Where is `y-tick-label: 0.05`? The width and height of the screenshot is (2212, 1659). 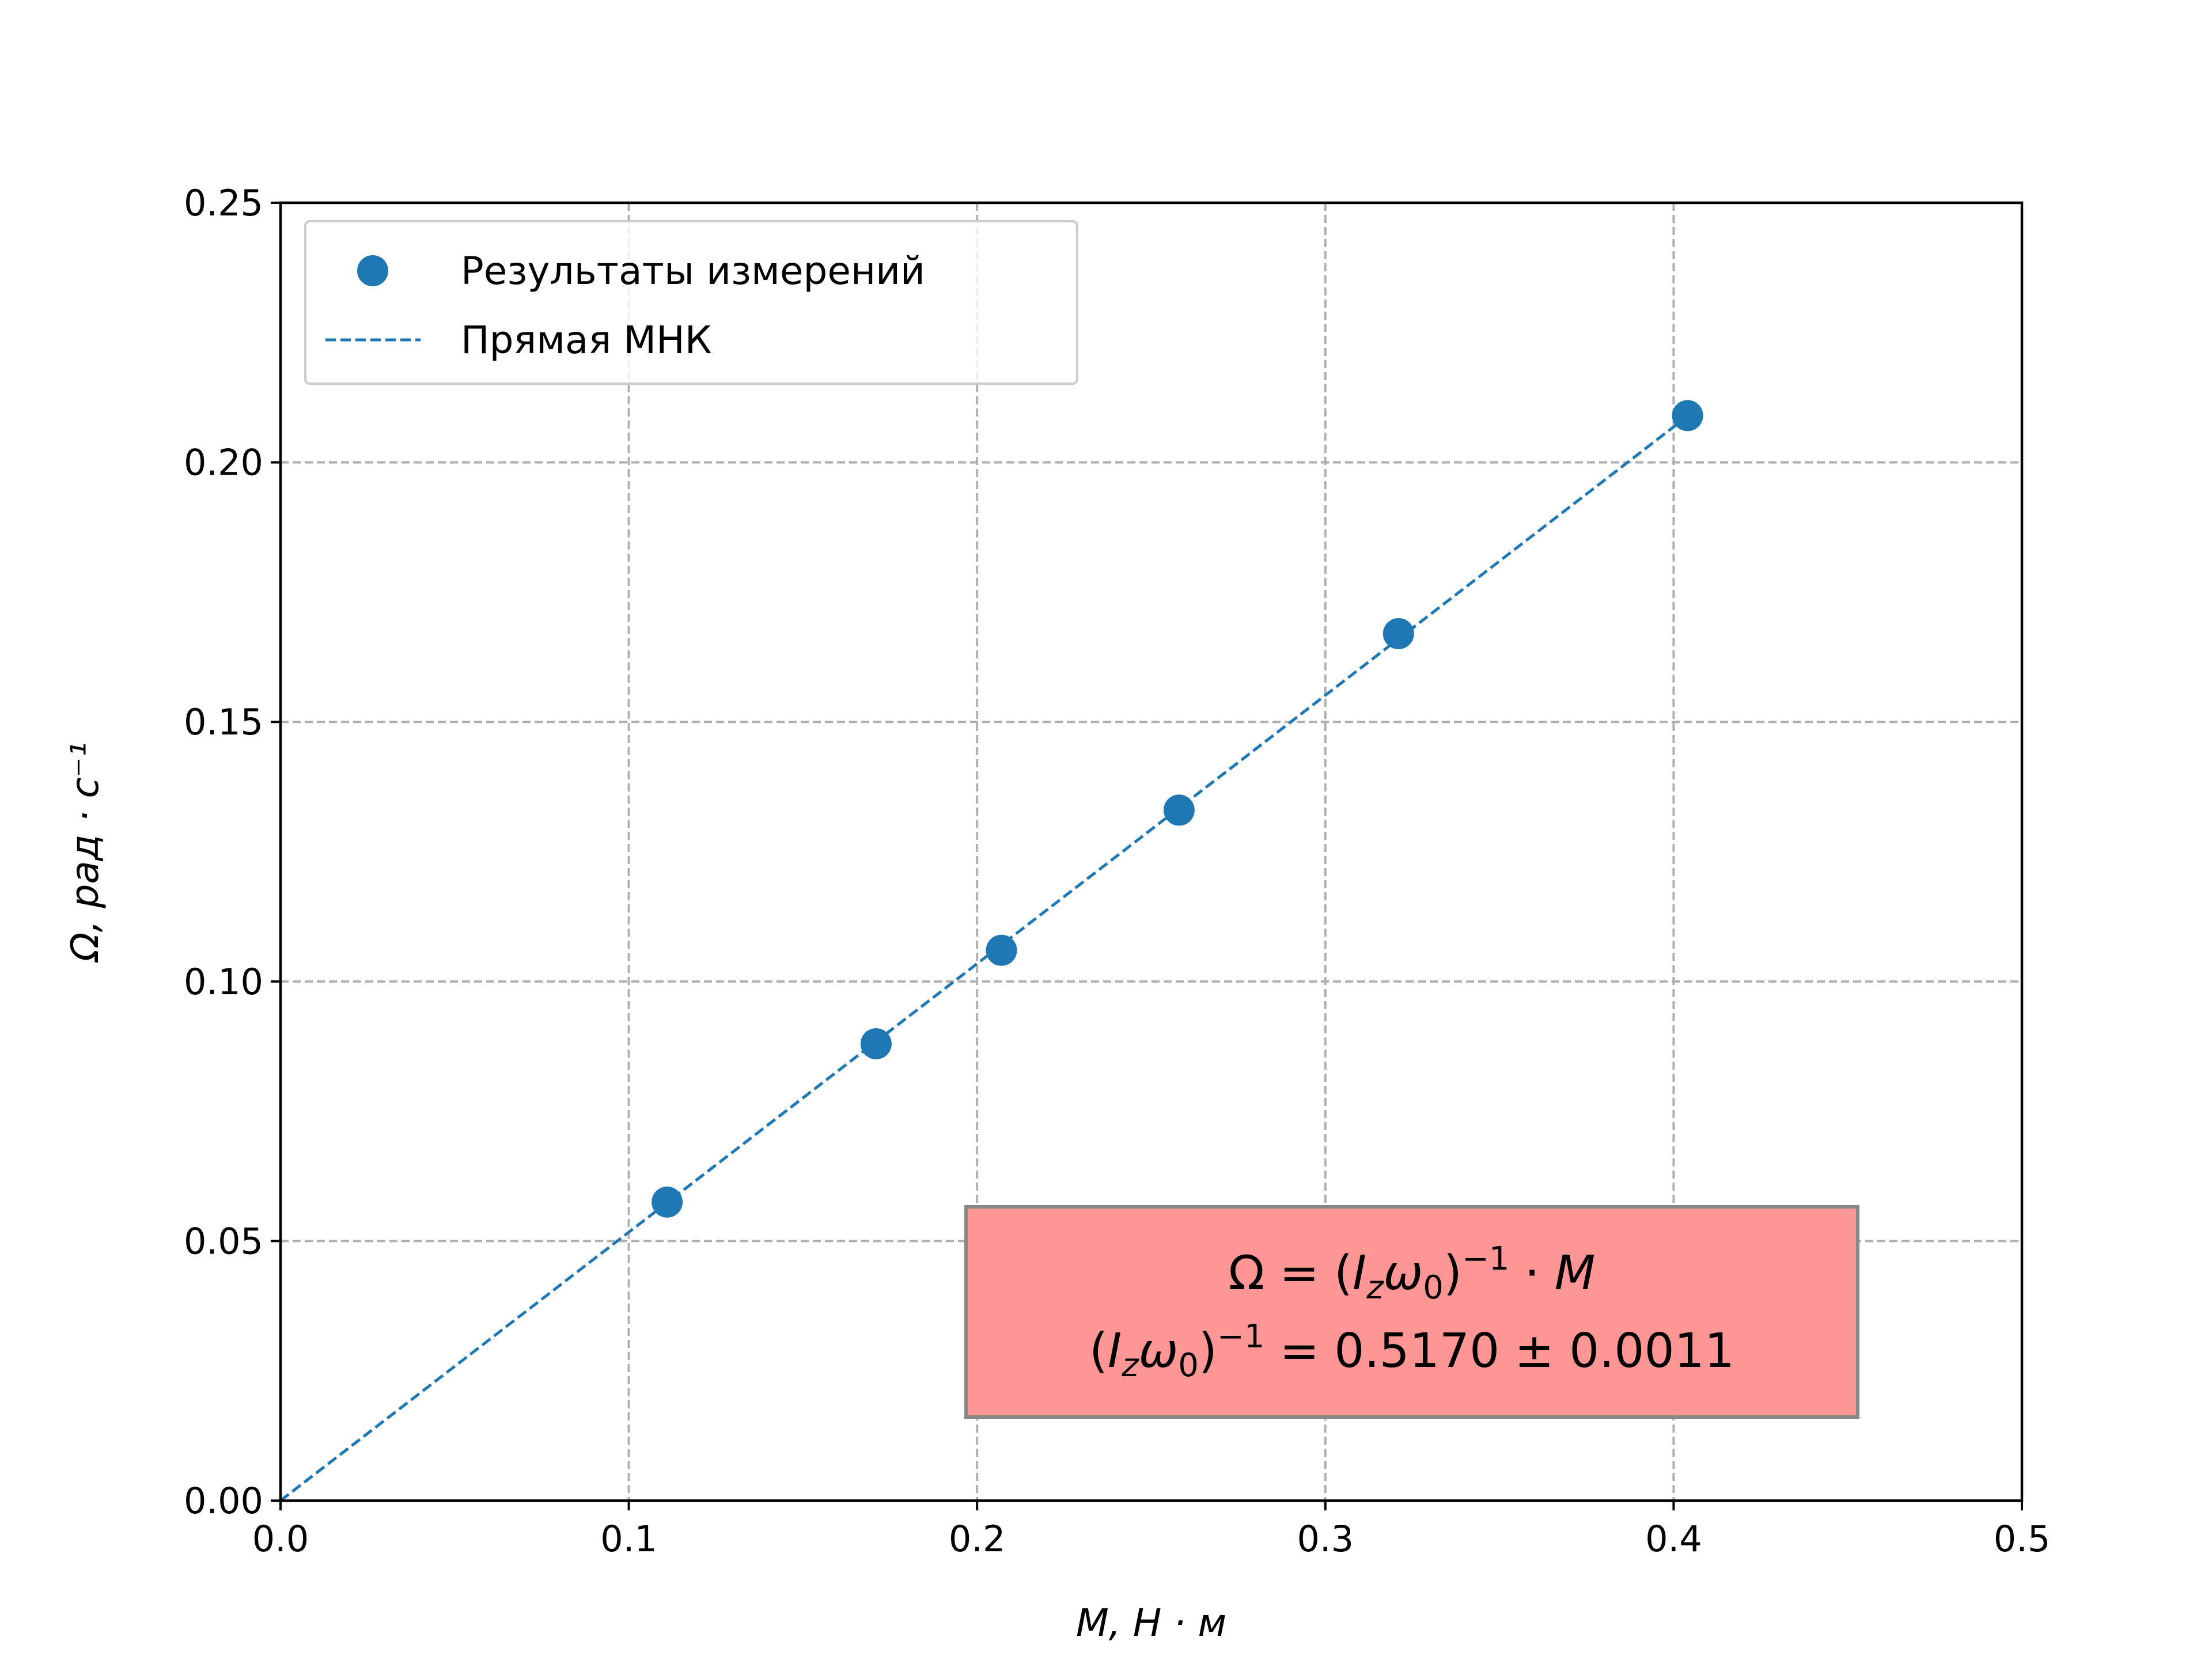 y-tick-label: 0.05 is located at coordinates (223, 1241).